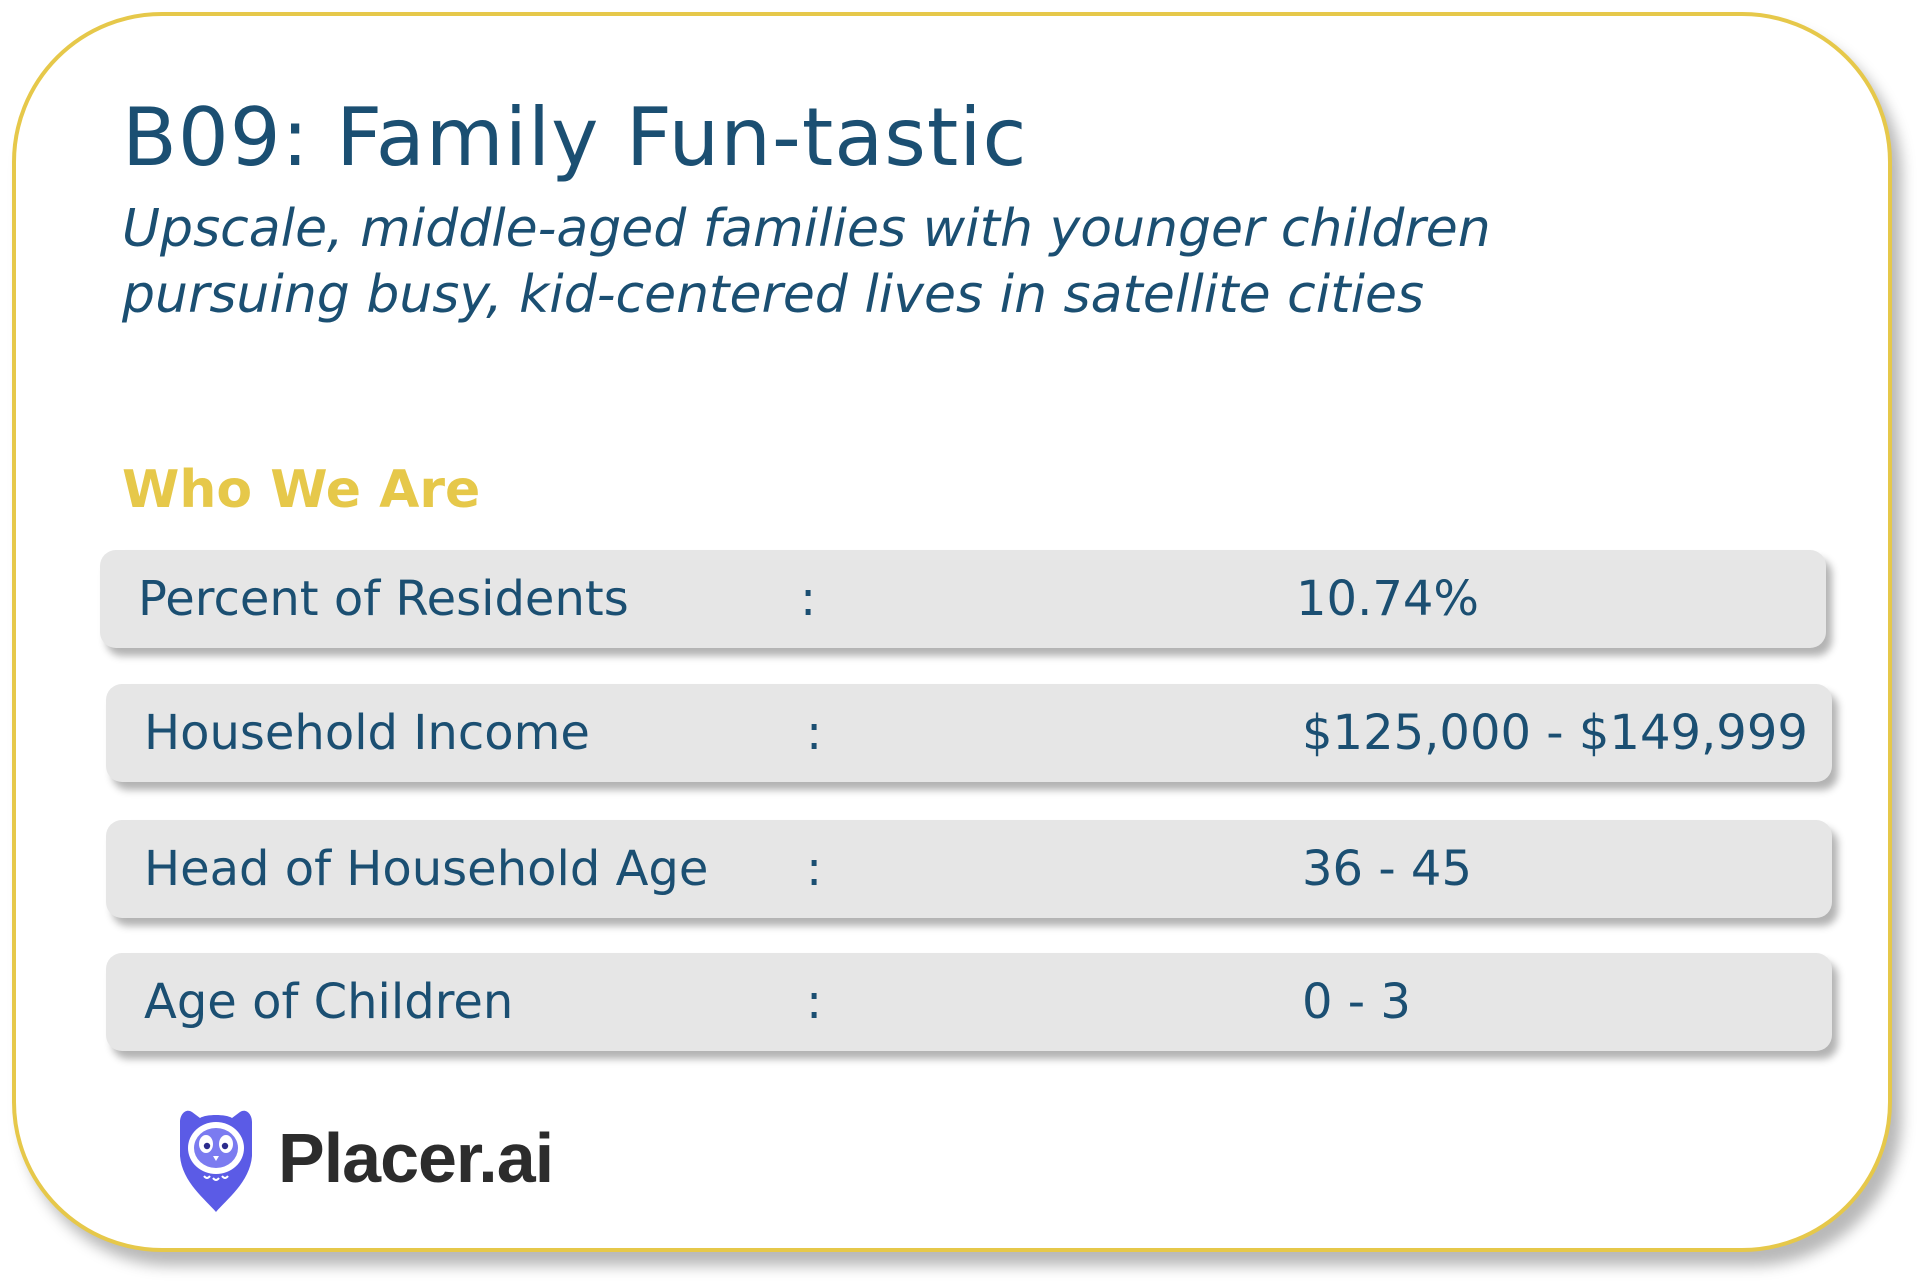 Image resolution: width=1920 pixels, height=1281 pixels. I want to click on section-heading: Who We Are, so click(301, 490).